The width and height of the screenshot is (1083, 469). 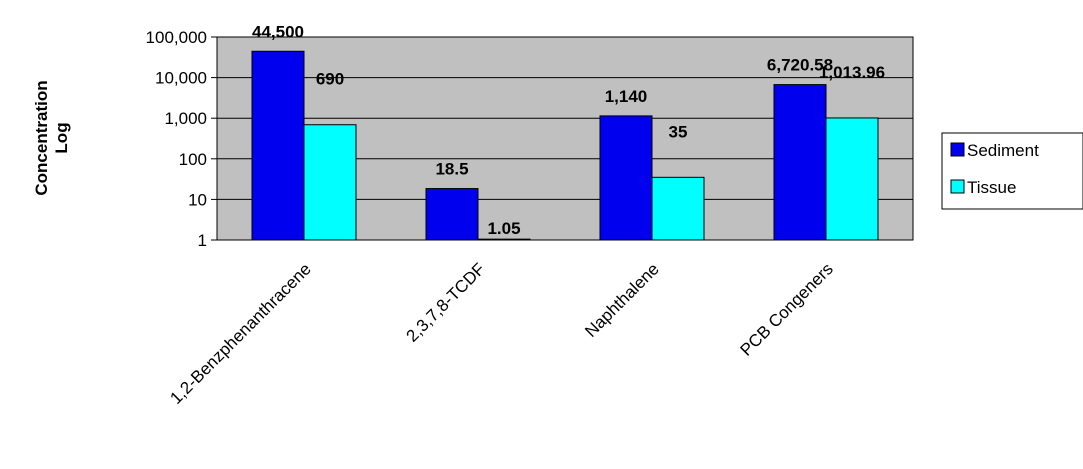 I want to click on legend-box, so click(x=1012, y=171).